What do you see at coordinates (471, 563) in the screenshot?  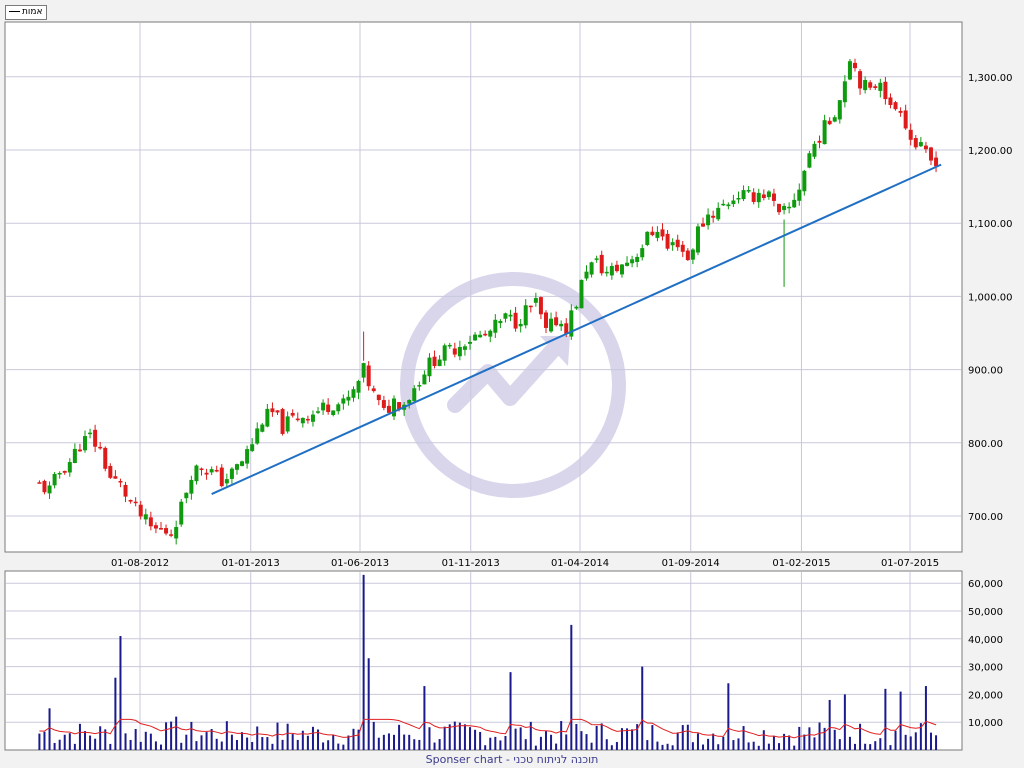 I see `date-tick-label: 01-11-2013` at bounding box center [471, 563].